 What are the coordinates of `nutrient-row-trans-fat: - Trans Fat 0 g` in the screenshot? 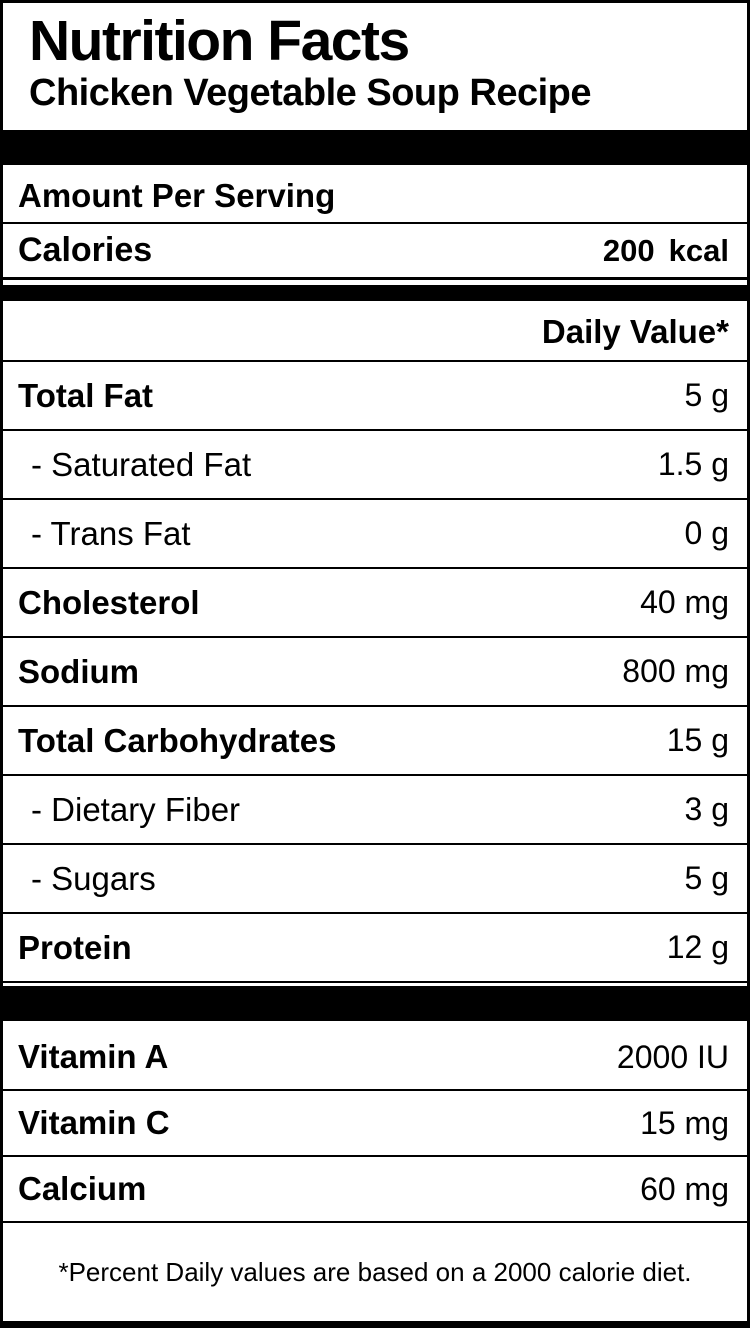 It's located at (375, 534).